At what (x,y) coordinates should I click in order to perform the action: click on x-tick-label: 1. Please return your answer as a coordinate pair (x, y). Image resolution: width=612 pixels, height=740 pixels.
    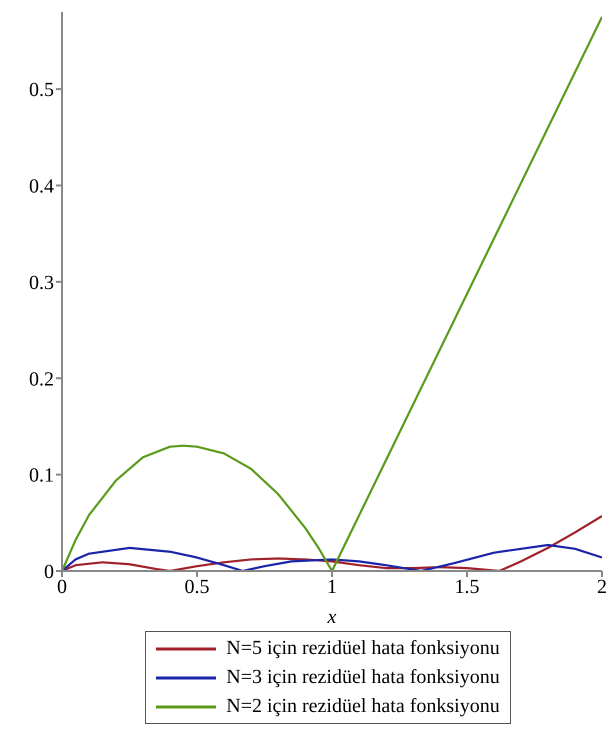
    Looking at the image, I should click on (332, 587).